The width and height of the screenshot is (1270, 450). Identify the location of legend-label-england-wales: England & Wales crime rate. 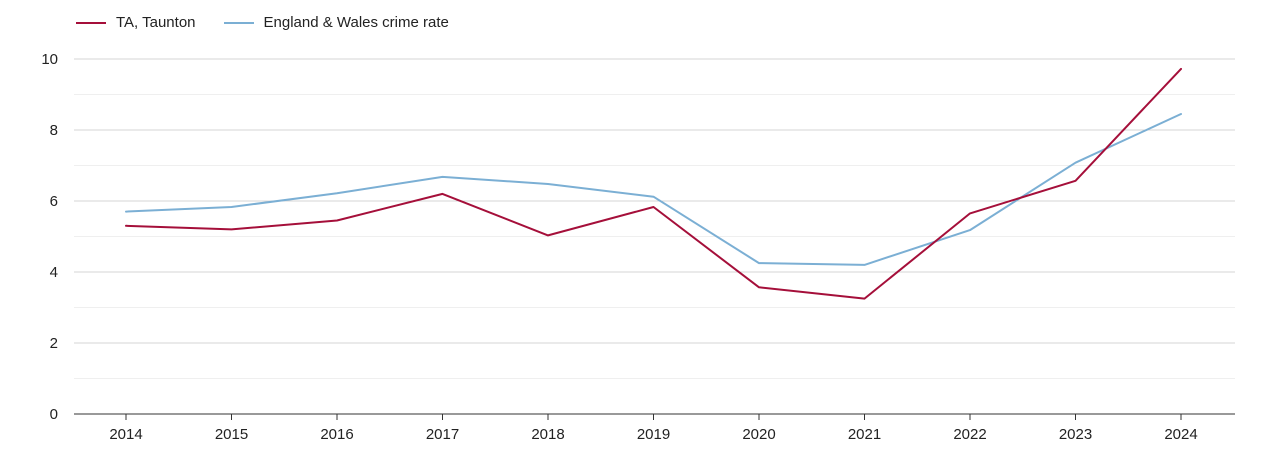
(356, 22).